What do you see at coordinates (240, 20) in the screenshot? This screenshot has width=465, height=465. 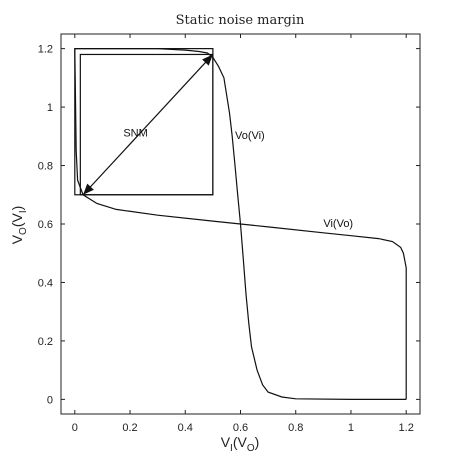 I see `chart-title: Static noise margin` at bounding box center [240, 20].